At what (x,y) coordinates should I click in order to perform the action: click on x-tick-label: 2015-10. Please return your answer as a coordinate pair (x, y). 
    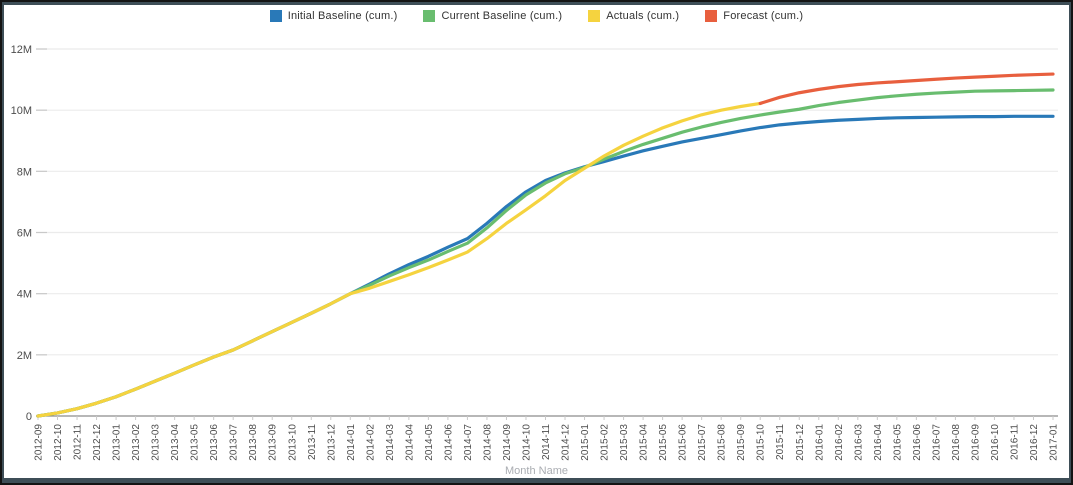
    Looking at the image, I should click on (761, 442).